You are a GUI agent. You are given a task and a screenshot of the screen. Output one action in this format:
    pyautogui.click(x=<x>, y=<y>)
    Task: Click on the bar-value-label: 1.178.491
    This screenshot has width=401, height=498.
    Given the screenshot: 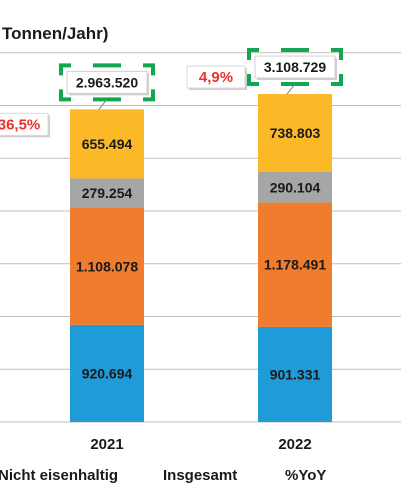 What is the action you would take?
    pyautogui.click(x=295, y=265)
    